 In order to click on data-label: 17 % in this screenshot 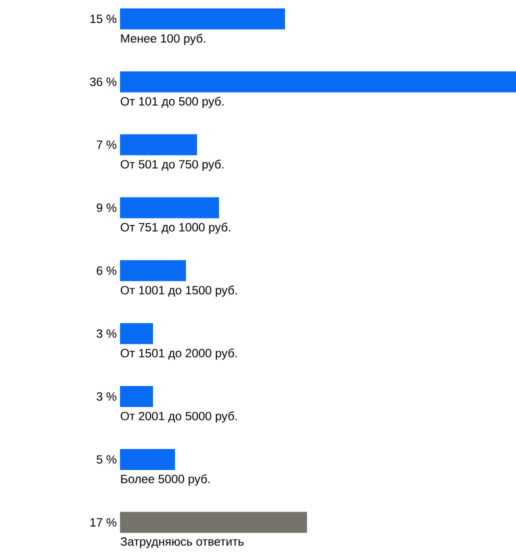, I will do `click(103, 522)`.